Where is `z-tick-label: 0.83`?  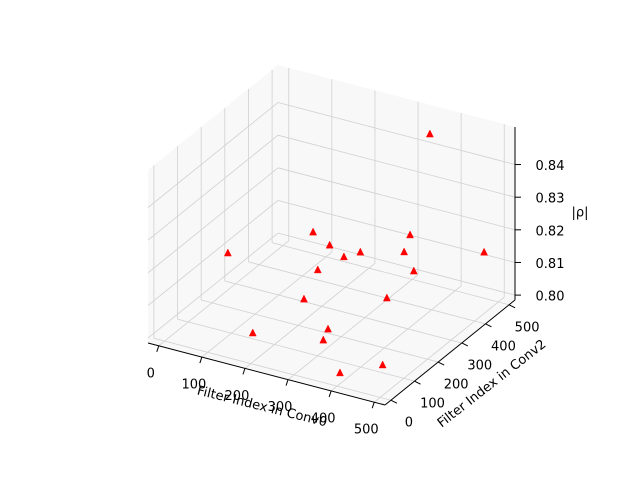
z-tick-label: 0.83 is located at coordinates (550, 199).